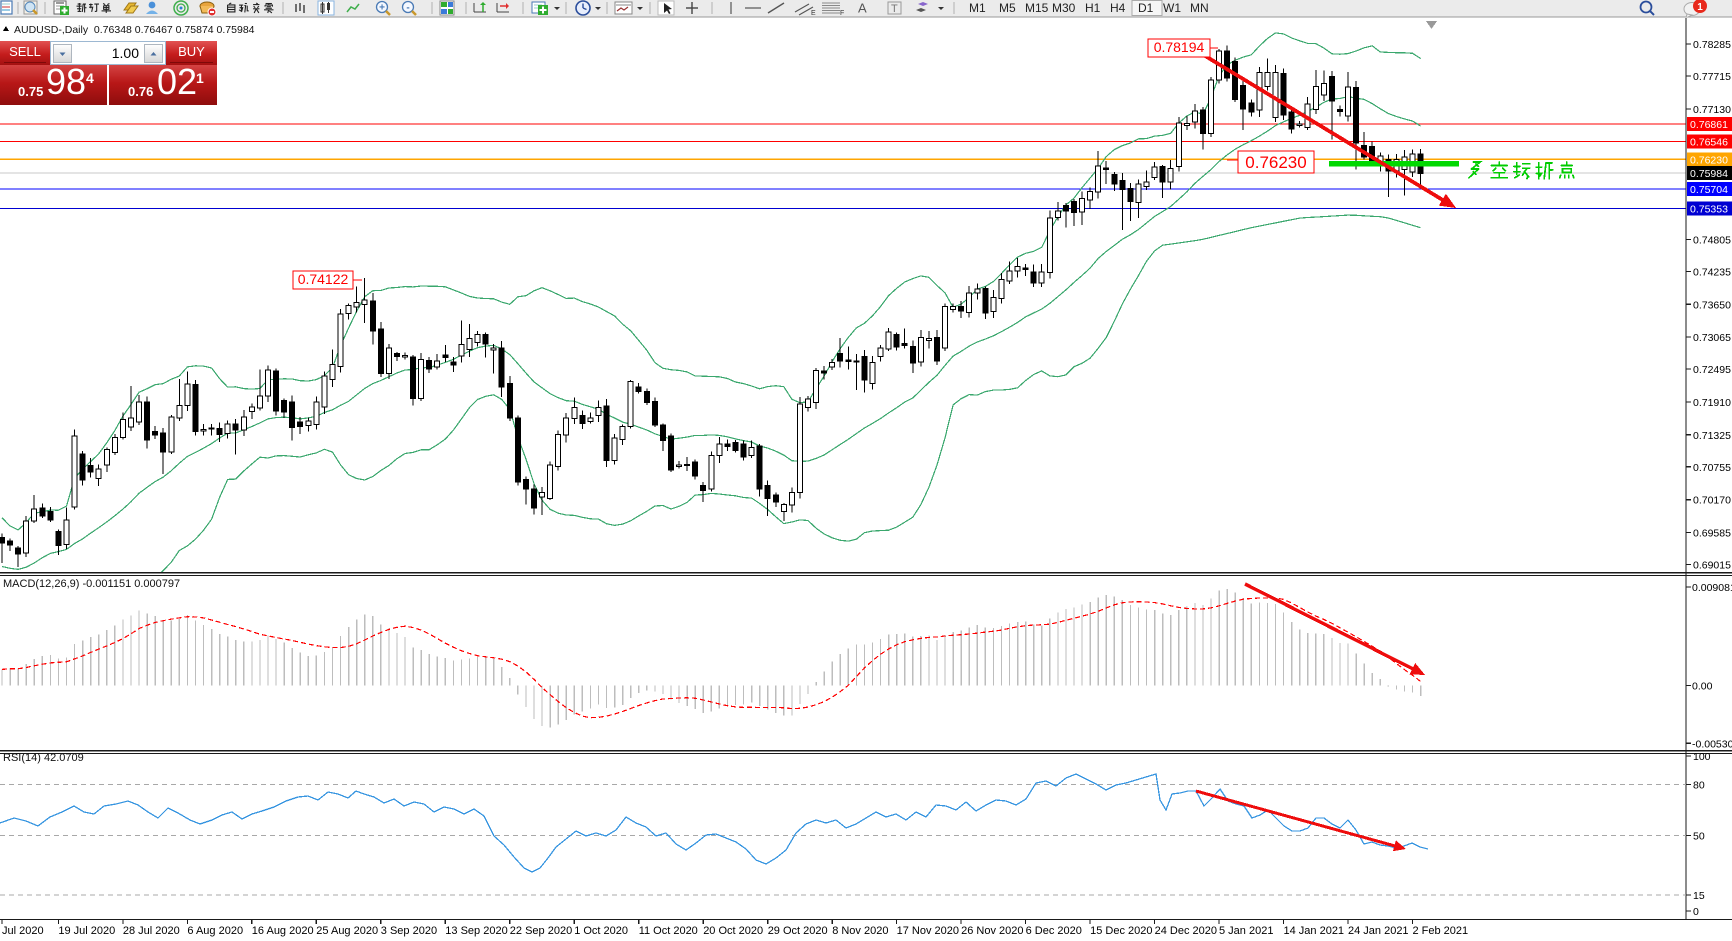 This screenshot has height=941, width=1732. Describe the element at coordinates (1146, 8) in the screenshot. I see `svg-text: D1` at that location.